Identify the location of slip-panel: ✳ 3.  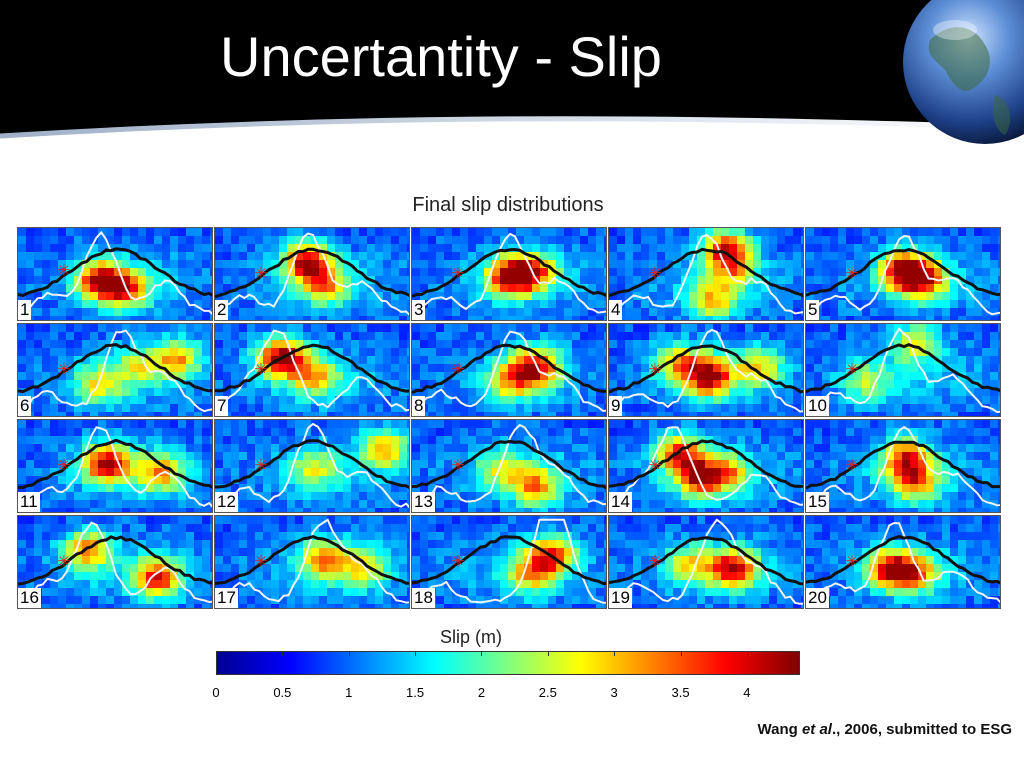
(509, 274).